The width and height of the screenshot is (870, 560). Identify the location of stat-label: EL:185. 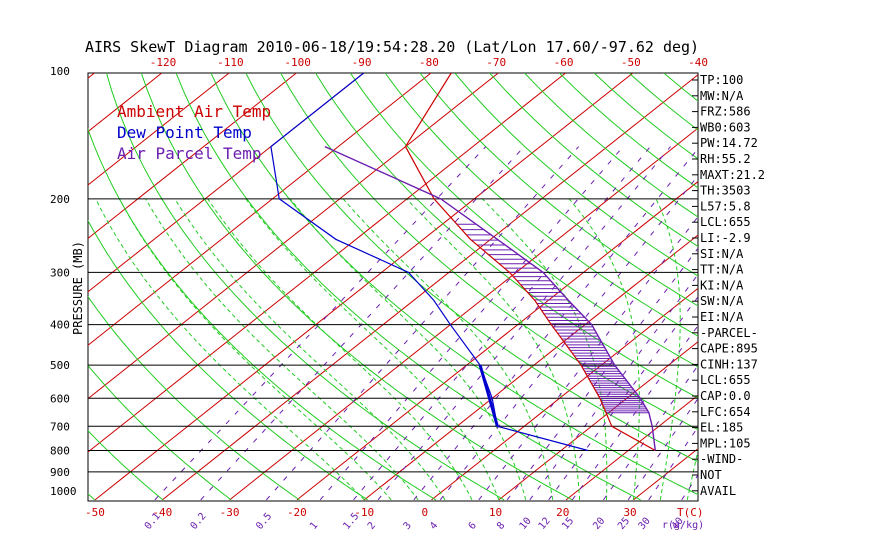
(721, 428).